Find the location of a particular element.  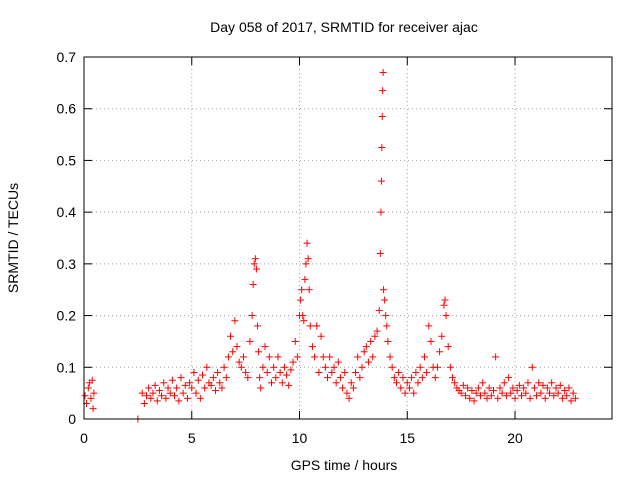

y-tick-label: 0.4 is located at coordinates (67, 212).